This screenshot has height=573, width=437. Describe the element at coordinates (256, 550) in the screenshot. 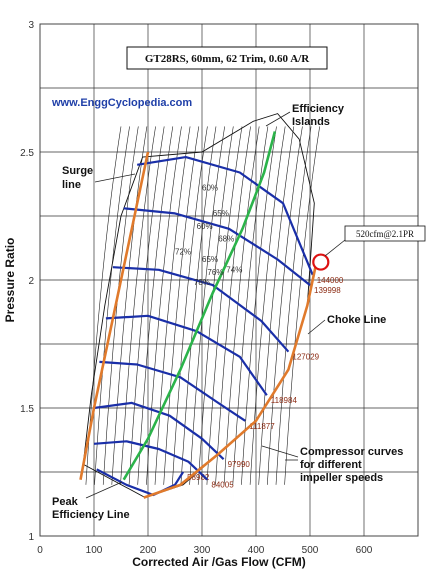

I see `x-tick-label: 400` at that location.